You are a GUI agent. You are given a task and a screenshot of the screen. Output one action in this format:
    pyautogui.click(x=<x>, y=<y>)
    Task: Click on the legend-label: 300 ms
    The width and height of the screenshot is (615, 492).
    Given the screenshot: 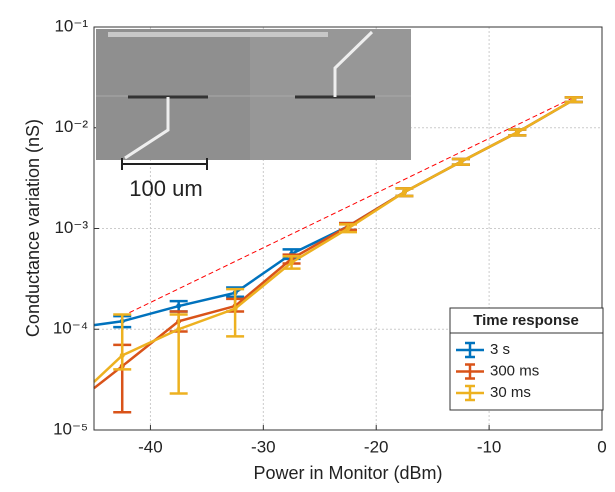 What is the action you would take?
    pyautogui.click(x=514, y=370)
    